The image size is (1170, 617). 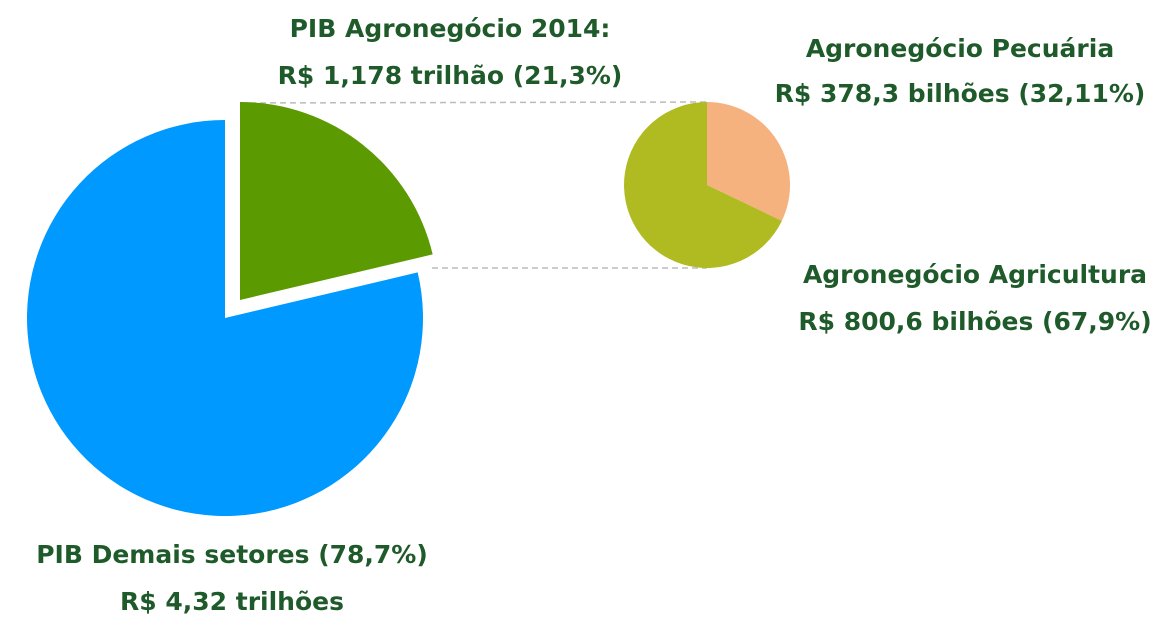 What do you see at coordinates (974, 321) in the screenshot?
I see `slice-label: R$ 800,6 bilhões (67,9%)` at bounding box center [974, 321].